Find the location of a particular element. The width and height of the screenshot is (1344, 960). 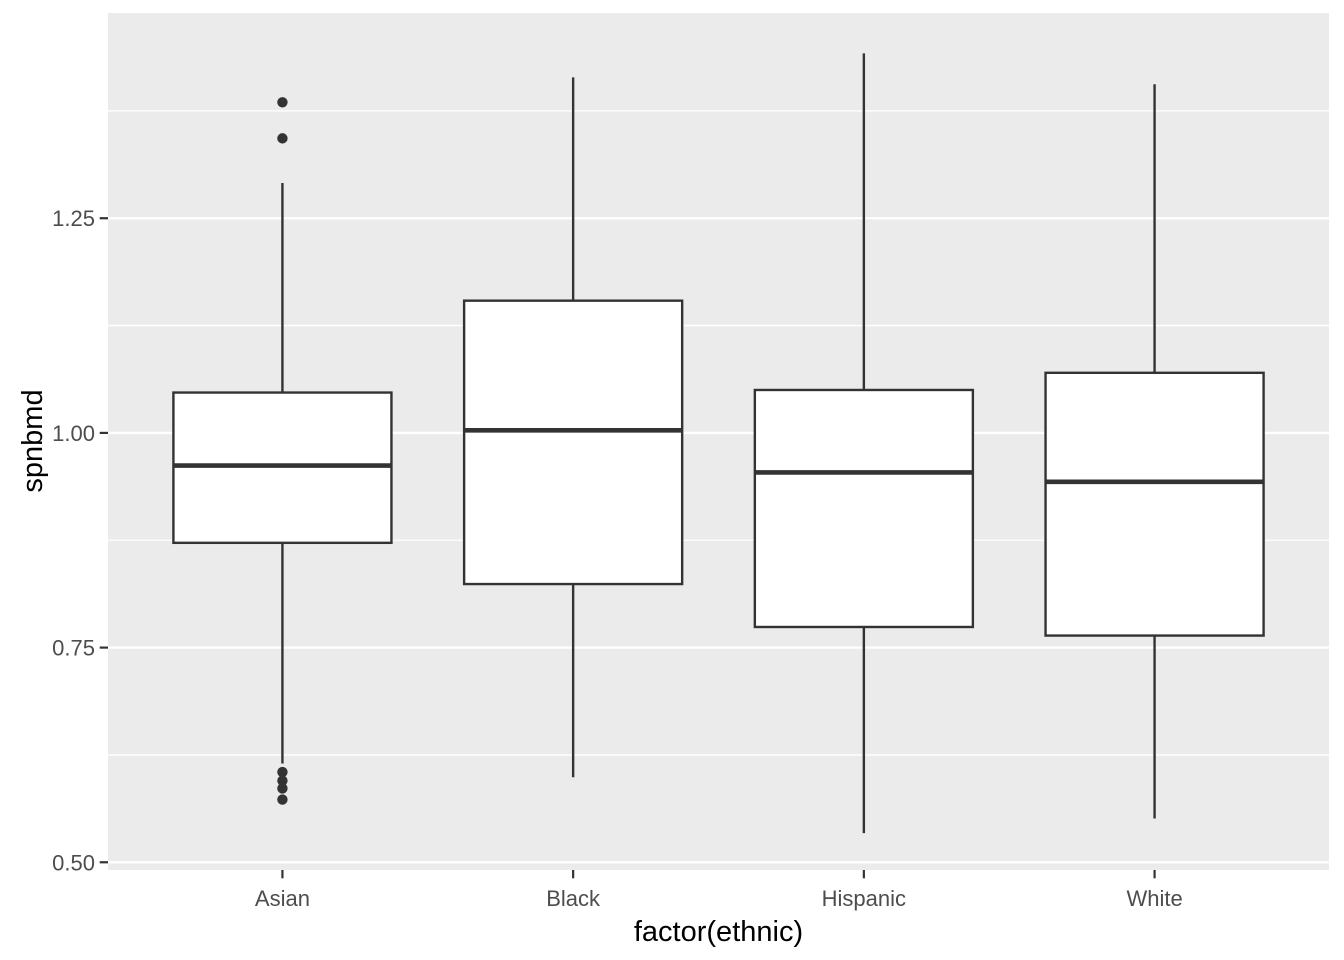

x-tick-label: Asian is located at coordinates (282, 898).